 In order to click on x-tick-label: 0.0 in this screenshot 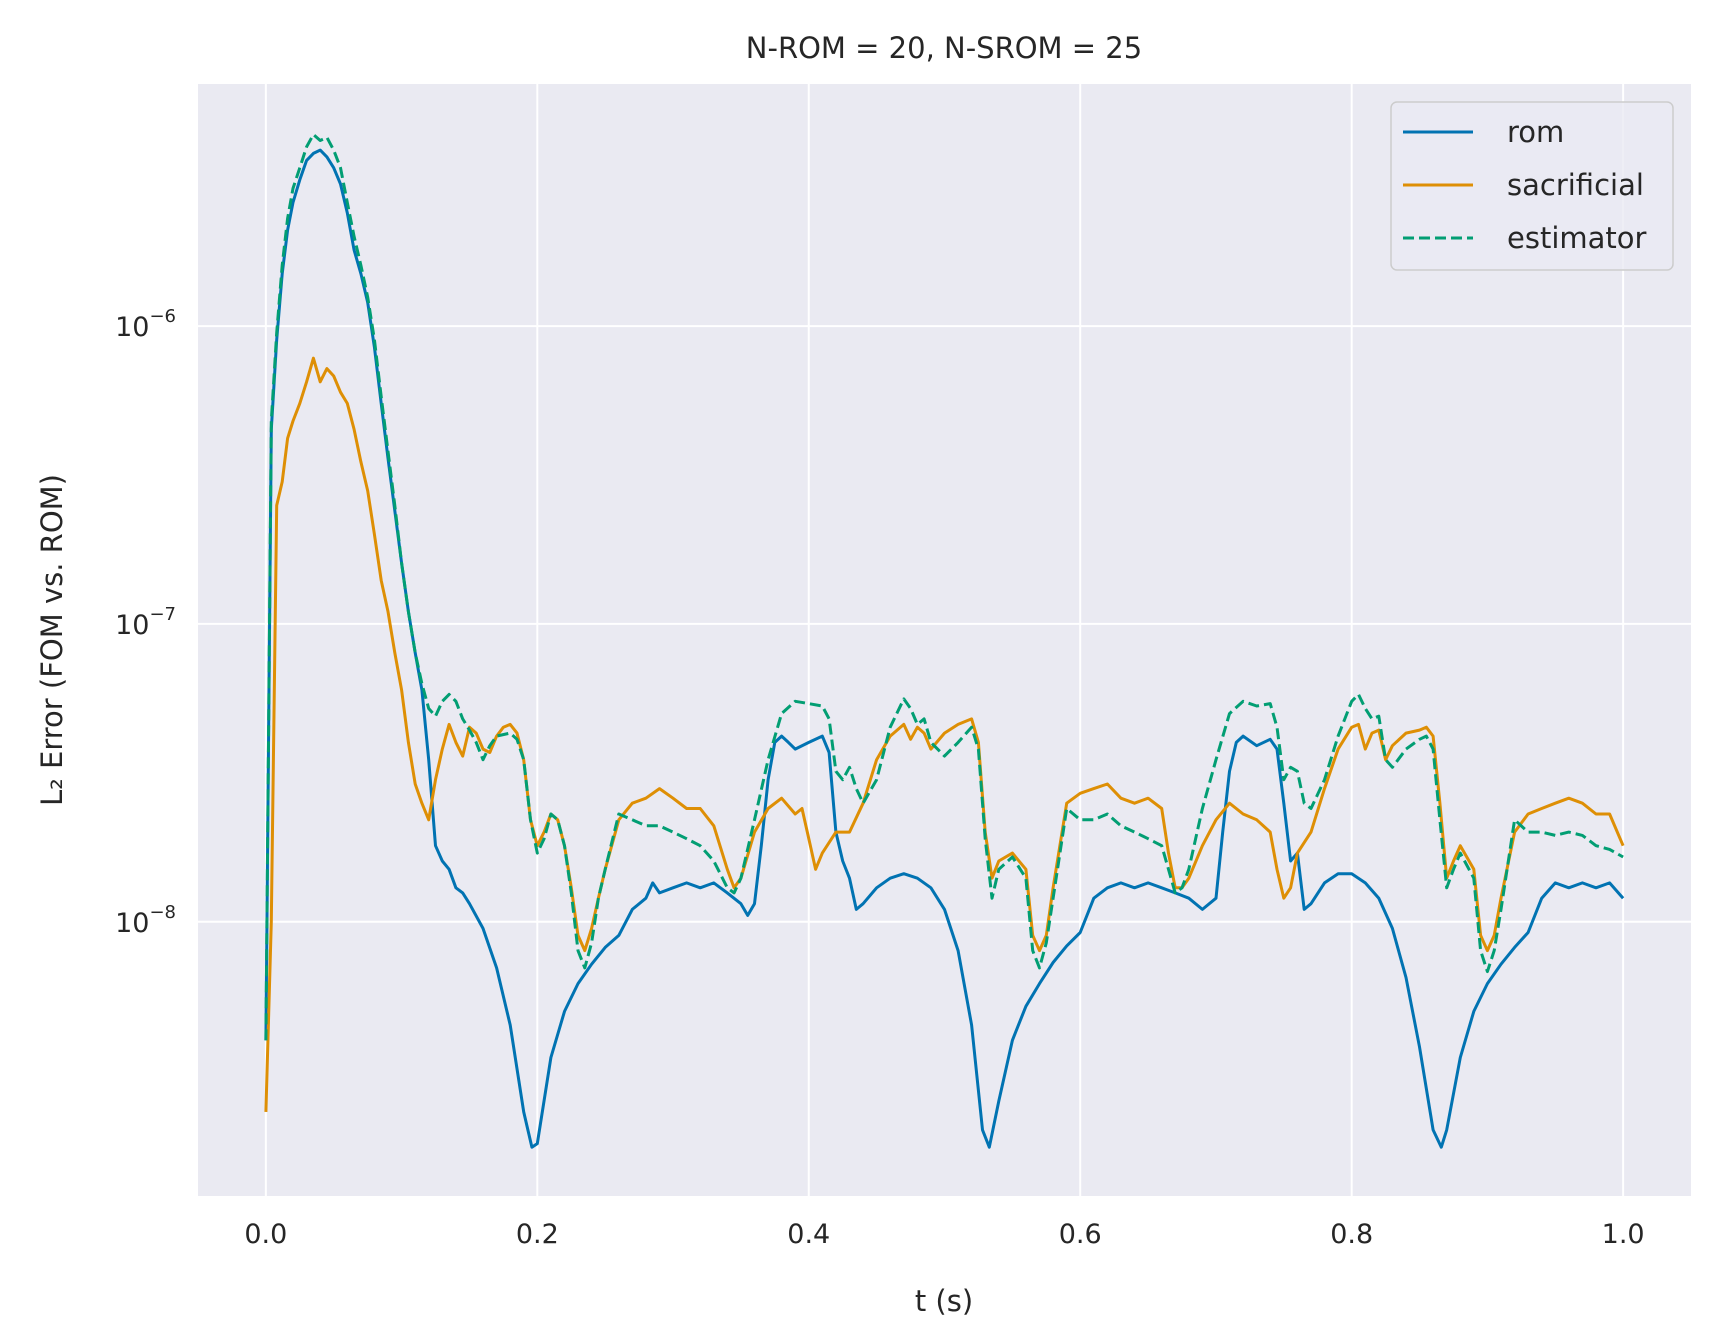, I will do `click(265, 1234)`.